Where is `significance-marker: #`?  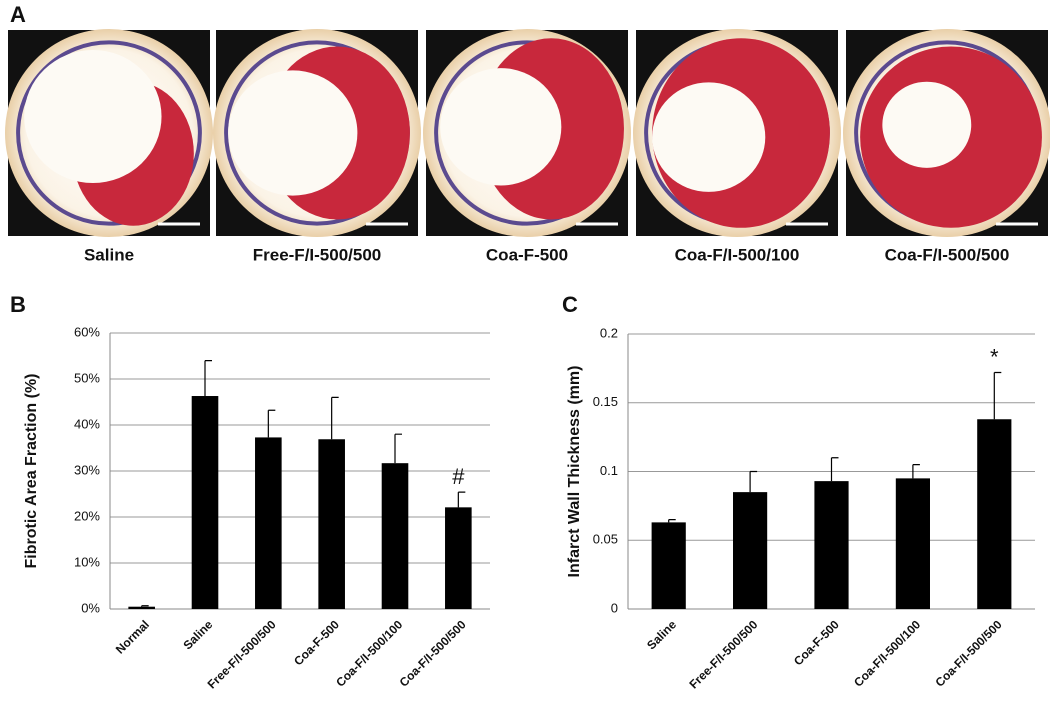 significance-marker: # is located at coordinates (458, 476).